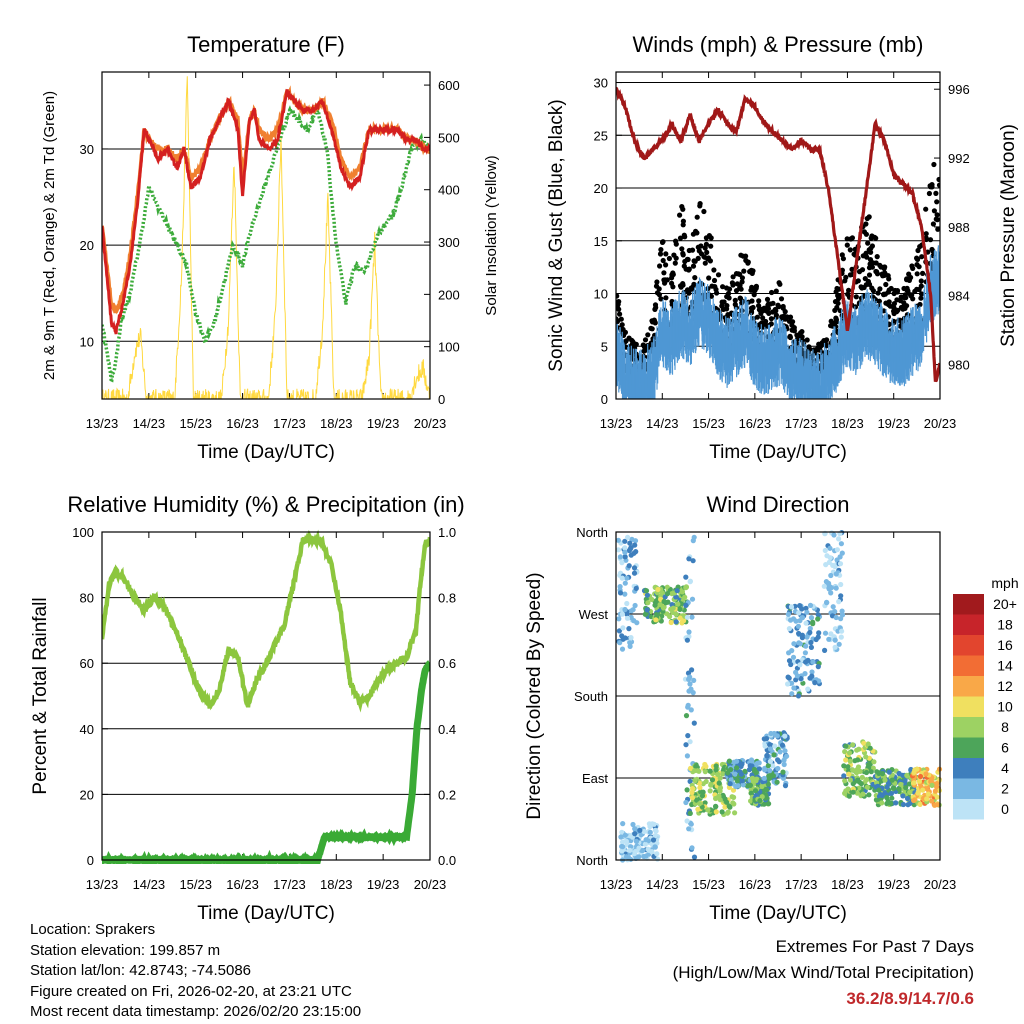 This screenshot has height=1024, width=1024. What do you see at coordinates (986, 697) in the screenshot?
I see `speed-legend: mph 20+ 18 16 14 12 10 8 6 4 2 0` at bounding box center [986, 697].